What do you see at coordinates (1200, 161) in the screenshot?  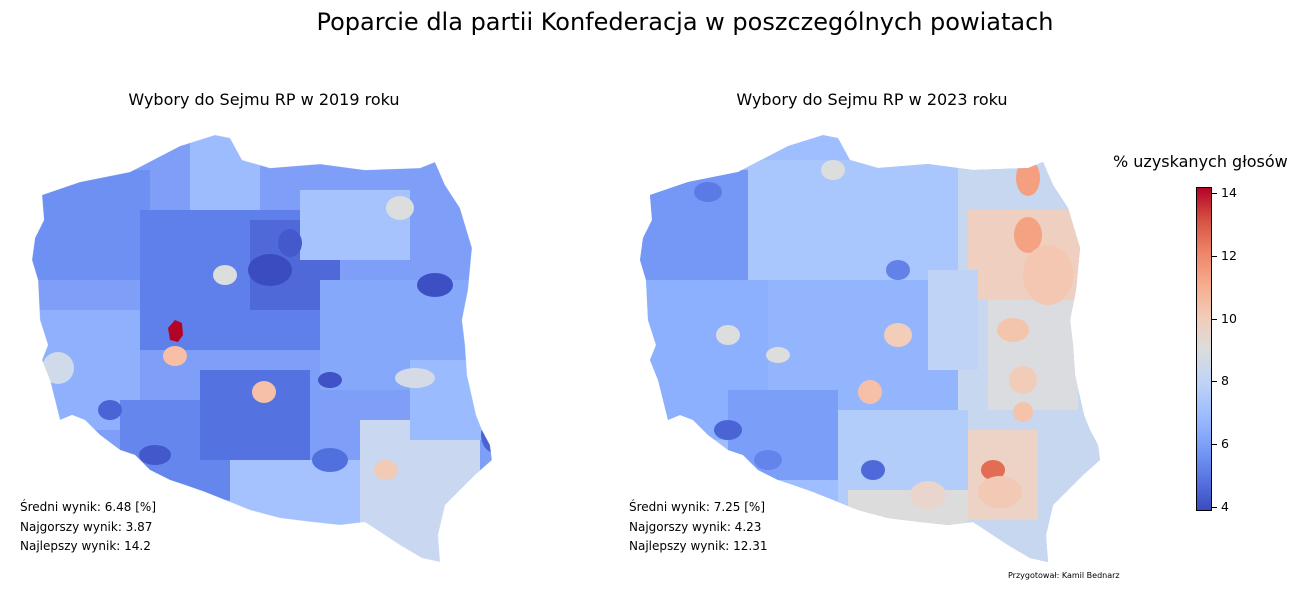 I see `colorbar-label: % uzyskanych głosów` at bounding box center [1200, 161].